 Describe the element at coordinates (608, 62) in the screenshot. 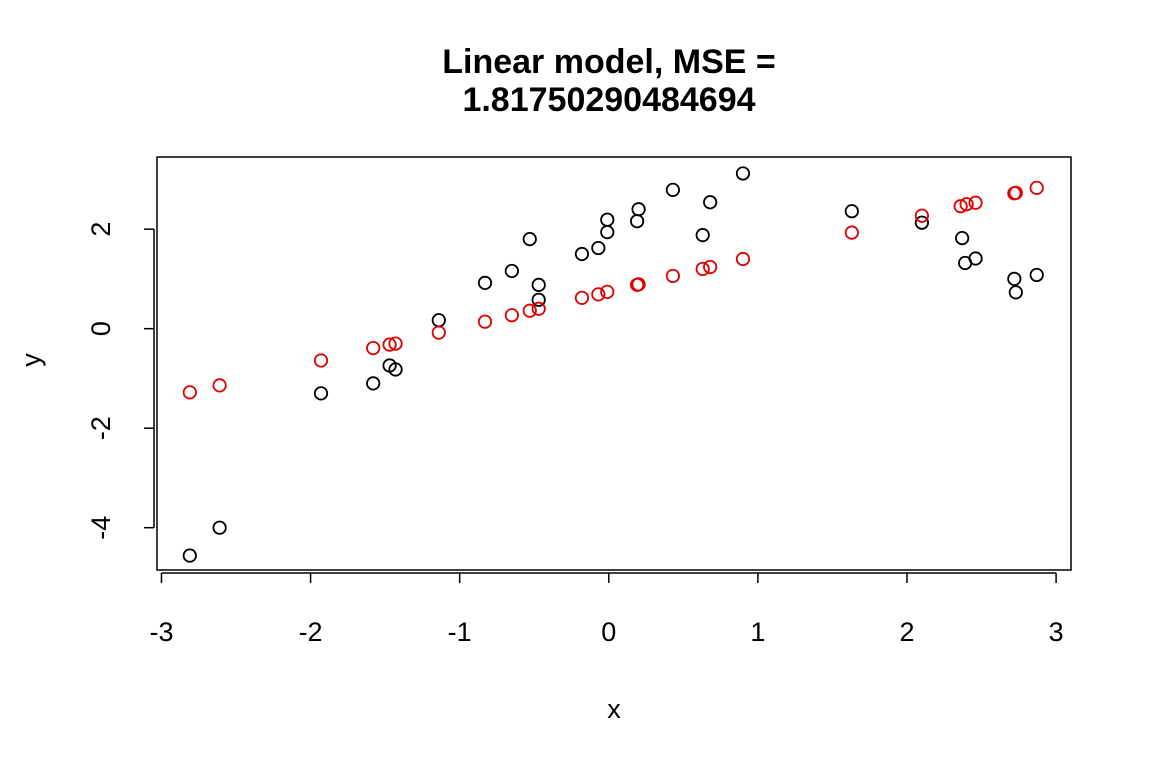

I see `chart-title-line-1: Linear model, MSE =` at that location.